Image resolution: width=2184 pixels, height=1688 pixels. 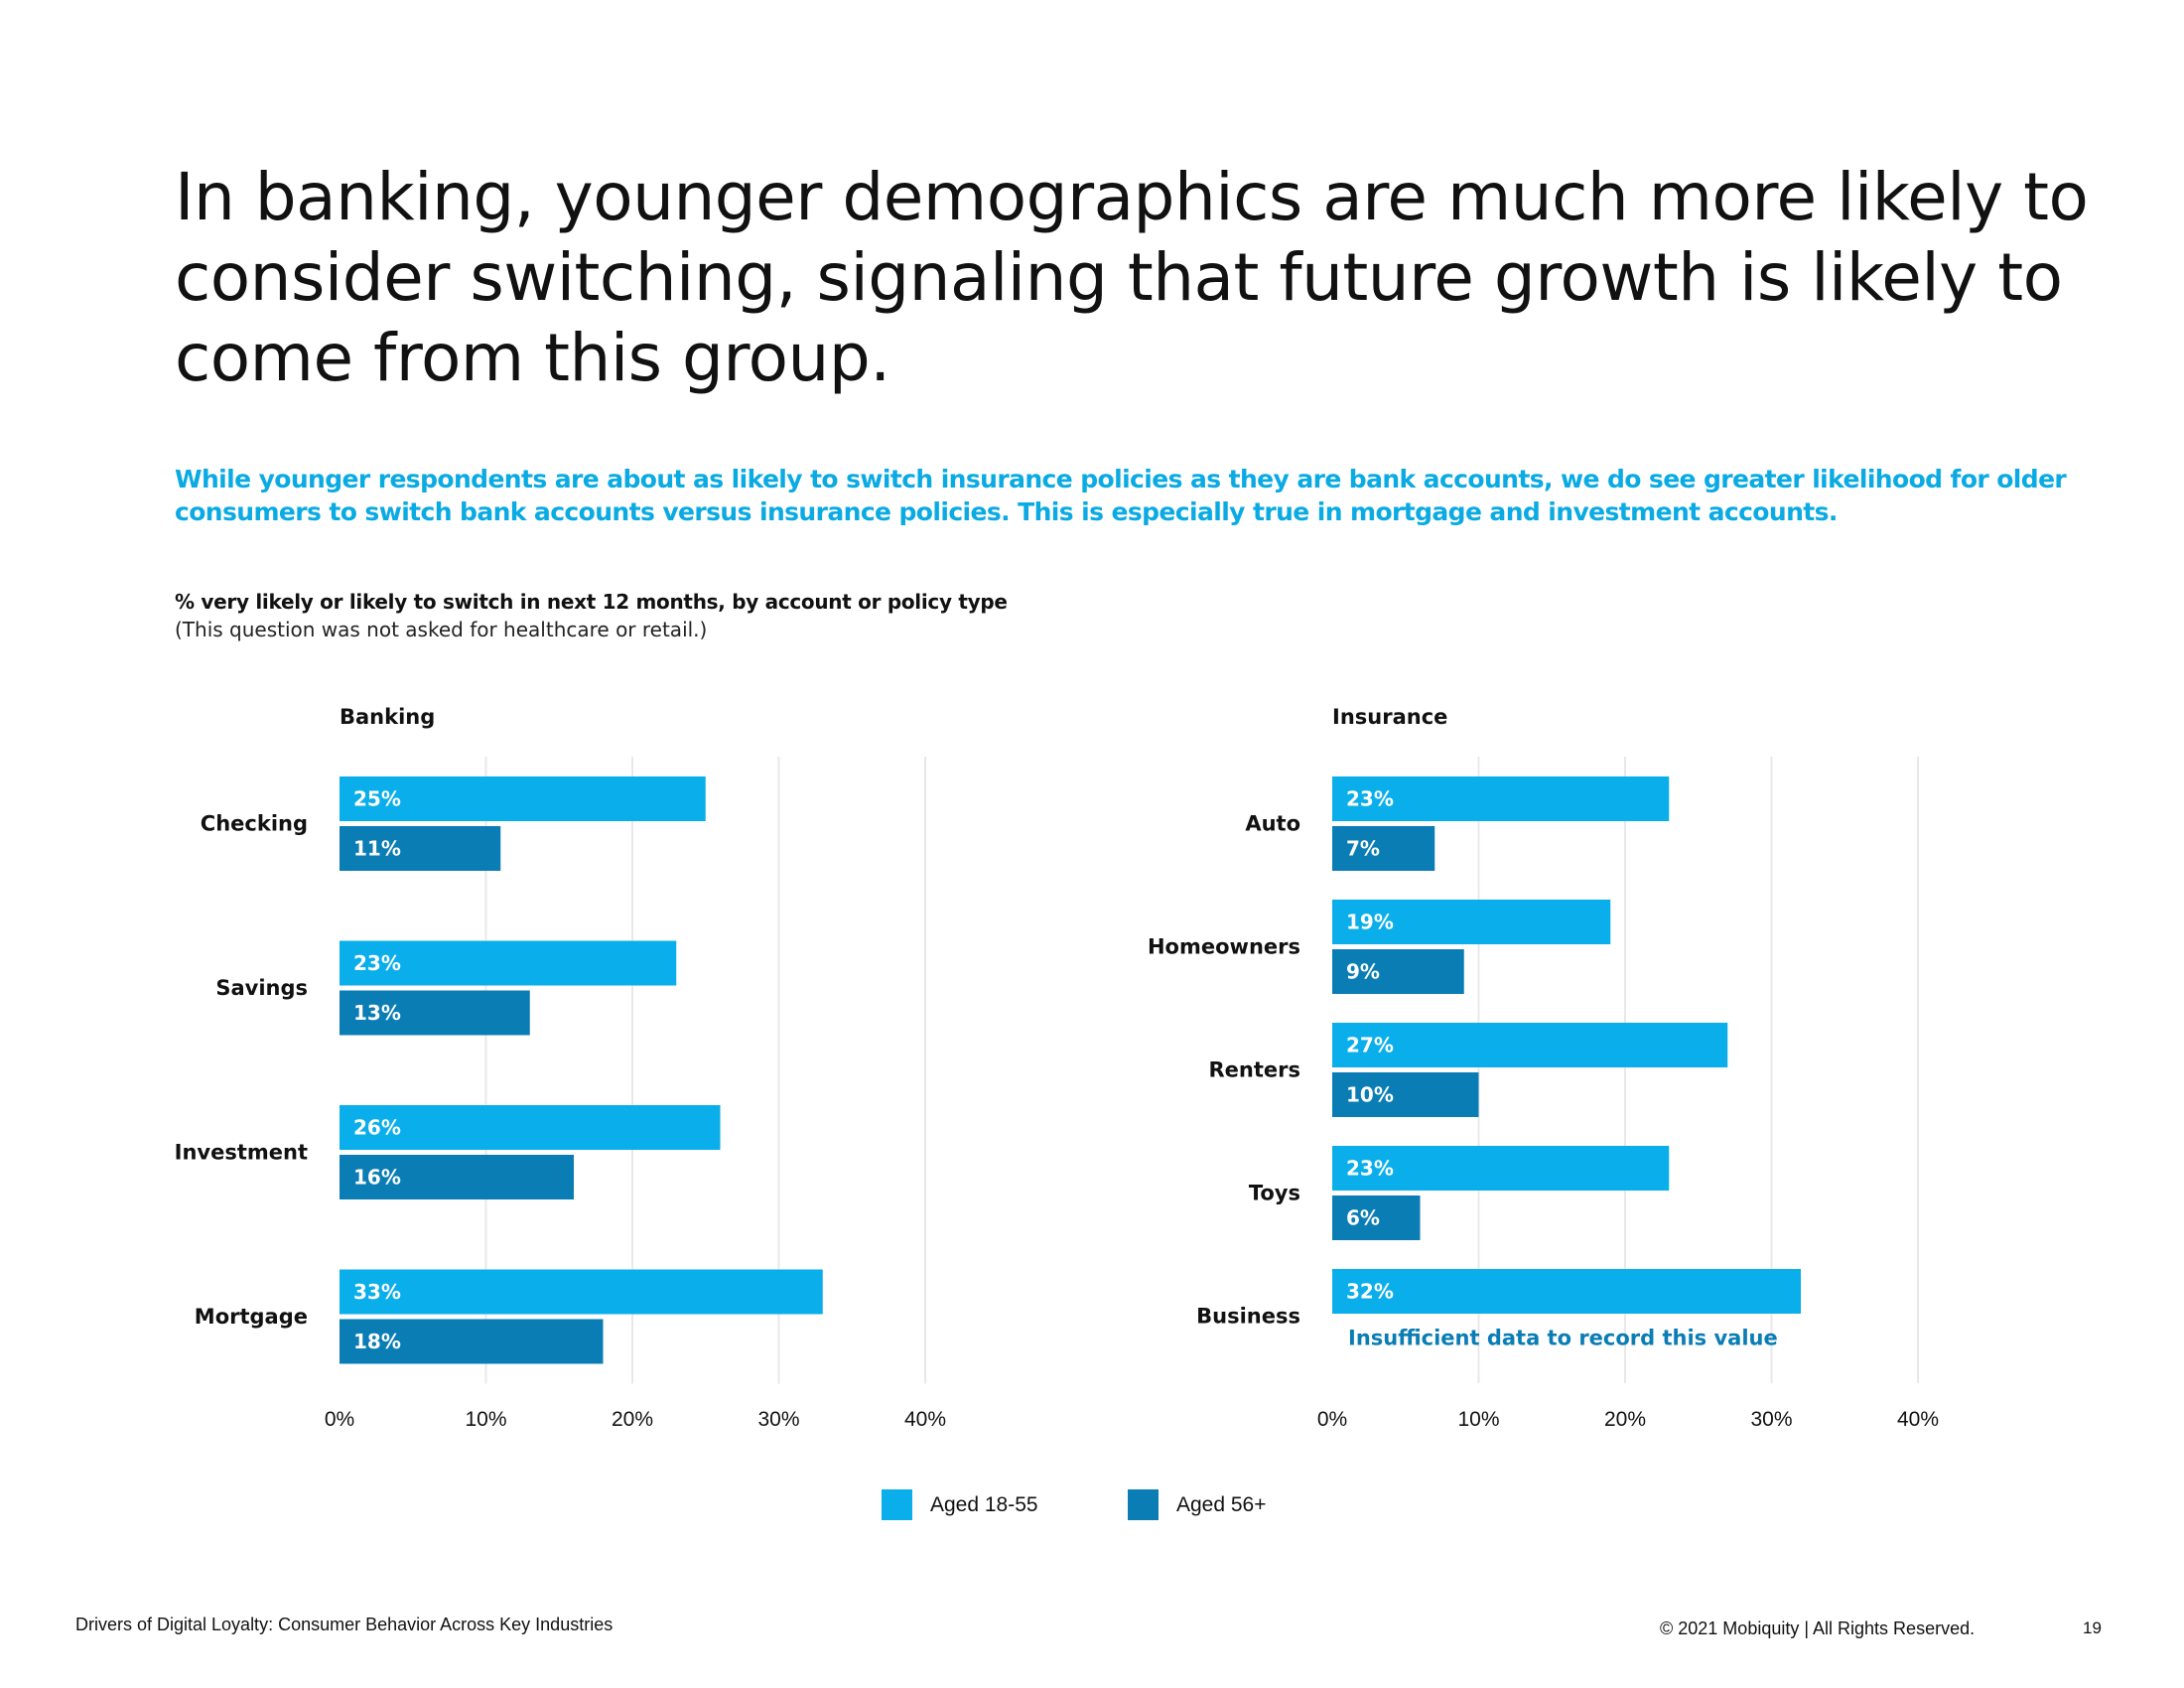 I want to click on insurance-data-label-old: 6%, so click(x=1363, y=1218).